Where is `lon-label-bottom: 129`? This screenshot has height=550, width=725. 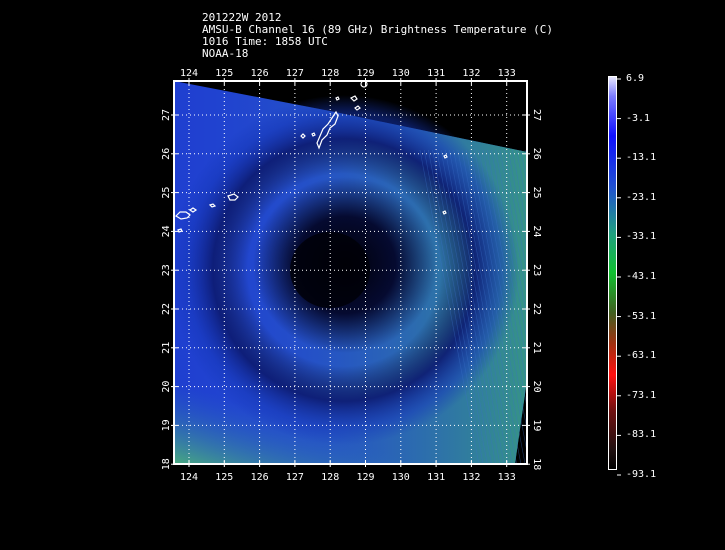 lon-label-bottom: 129 is located at coordinates (365, 477).